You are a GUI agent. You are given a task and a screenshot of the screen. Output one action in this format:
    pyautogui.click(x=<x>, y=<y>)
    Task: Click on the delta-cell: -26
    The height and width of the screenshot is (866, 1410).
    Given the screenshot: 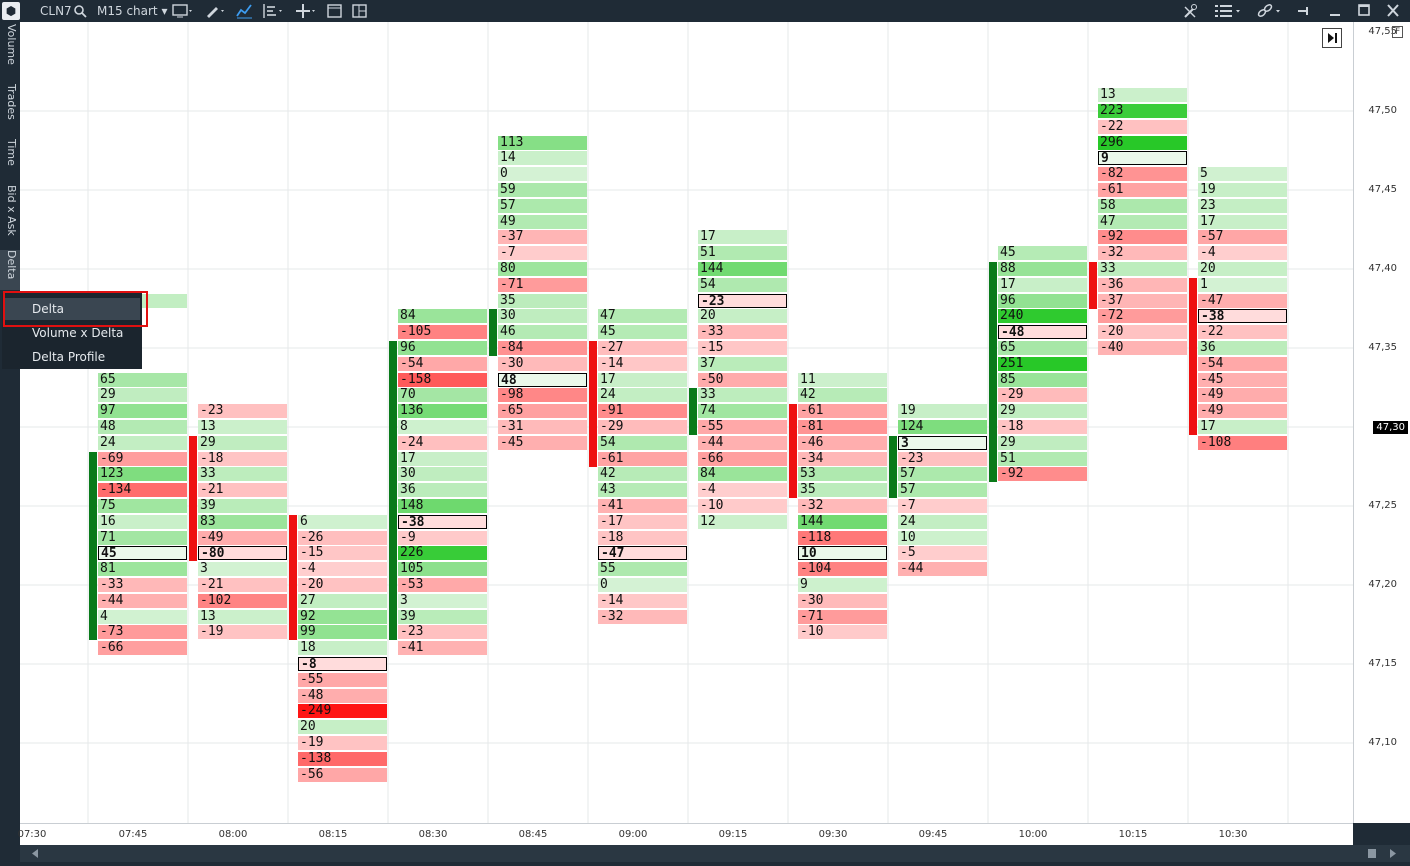 What is the action you would take?
    pyautogui.click(x=342, y=537)
    